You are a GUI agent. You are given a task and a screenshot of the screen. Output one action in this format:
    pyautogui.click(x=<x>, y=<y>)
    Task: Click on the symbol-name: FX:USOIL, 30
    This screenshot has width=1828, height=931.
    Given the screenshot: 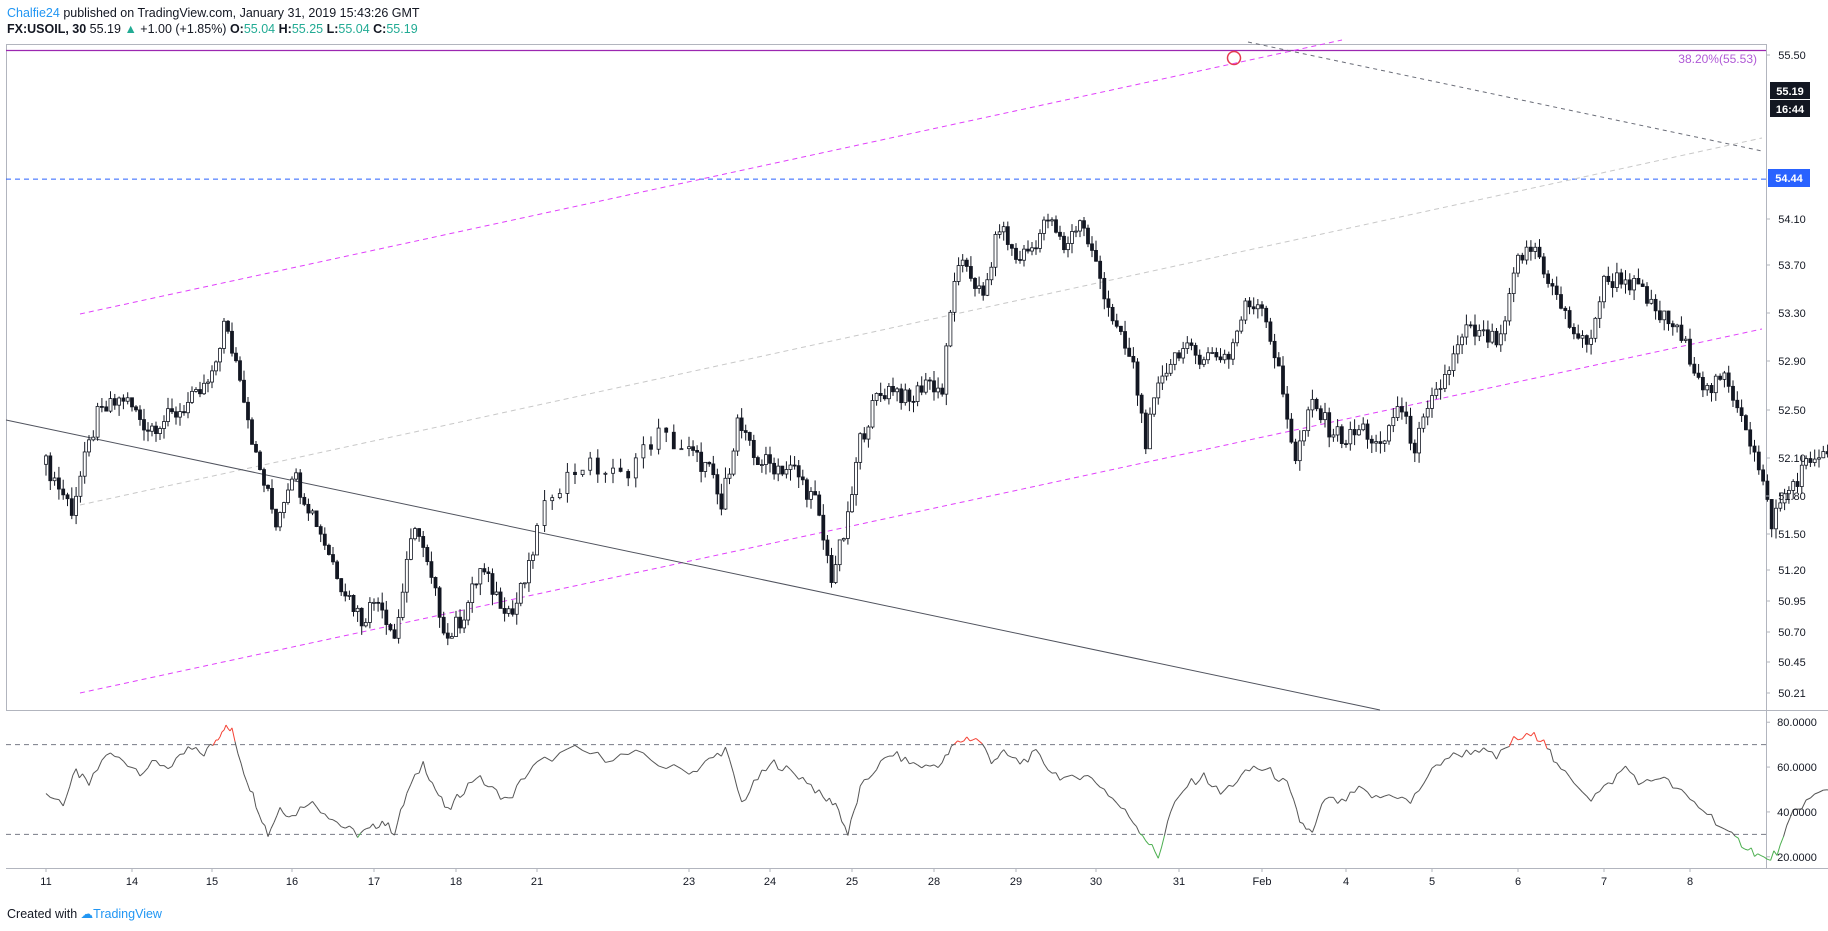 What is the action you would take?
    pyautogui.click(x=47, y=29)
    